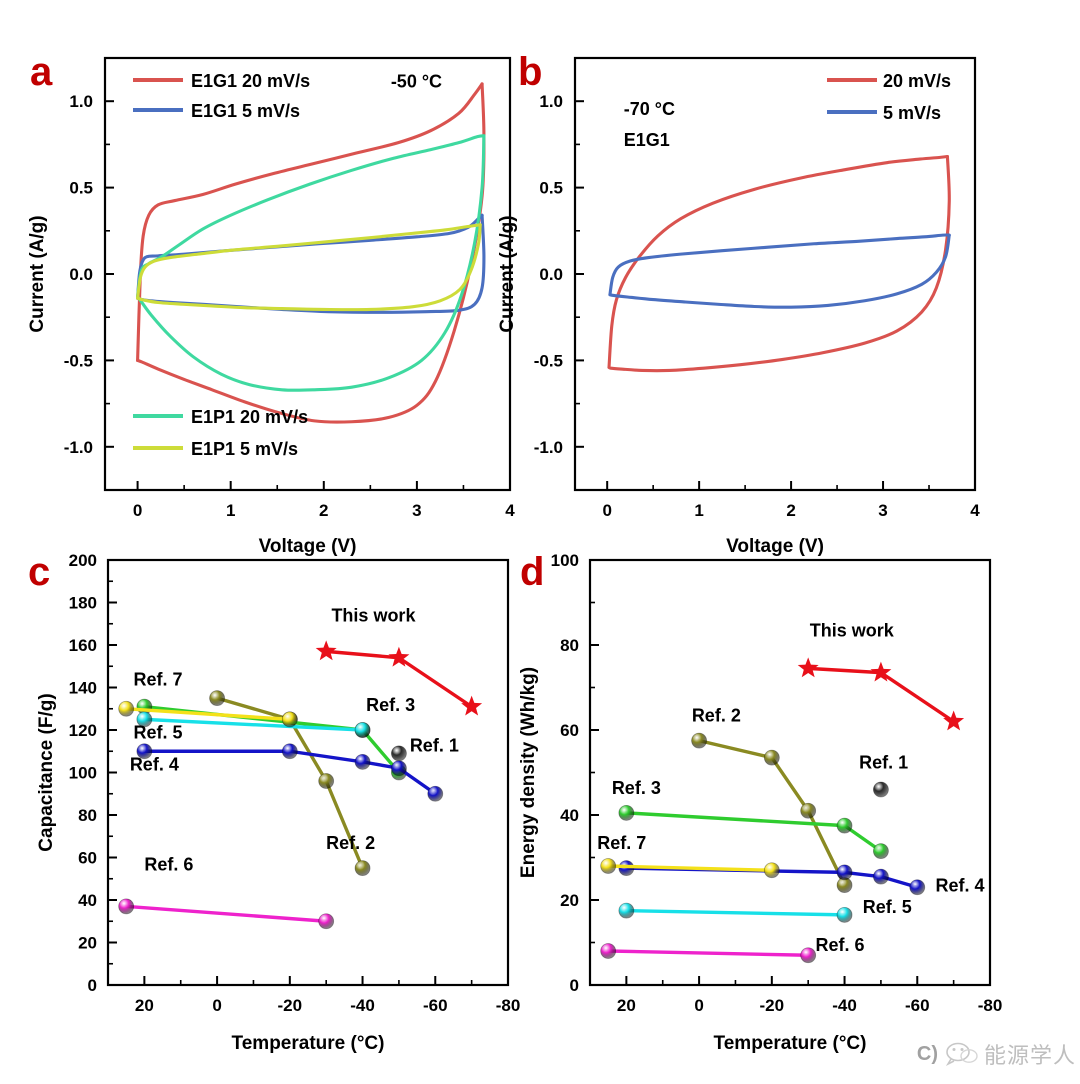  What do you see at coordinates (46, 772) in the screenshot?
I see `y-axis-title: Capacitance (F/g)` at bounding box center [46, 772].